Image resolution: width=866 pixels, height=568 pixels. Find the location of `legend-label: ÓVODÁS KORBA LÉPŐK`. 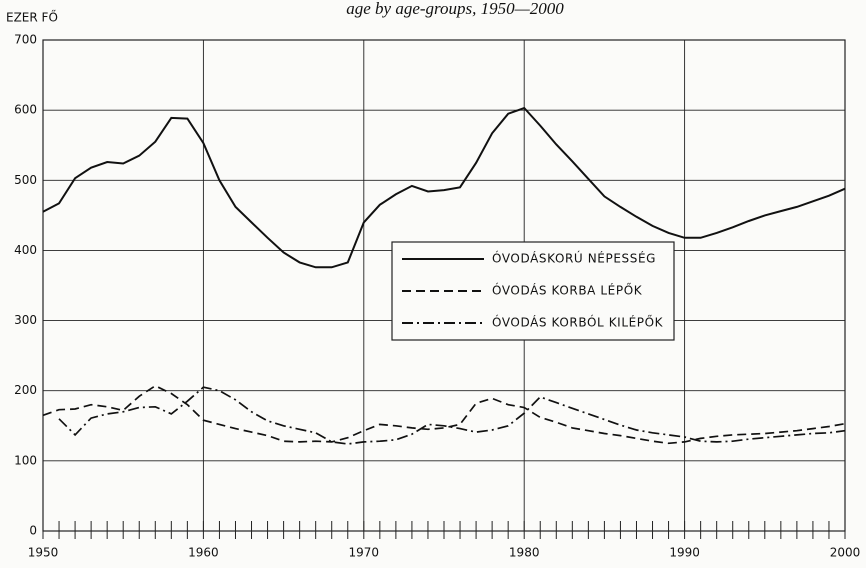

legend-label: ÓVODÁS KORBA LÉPŐK is located at coordinates (567, 290).